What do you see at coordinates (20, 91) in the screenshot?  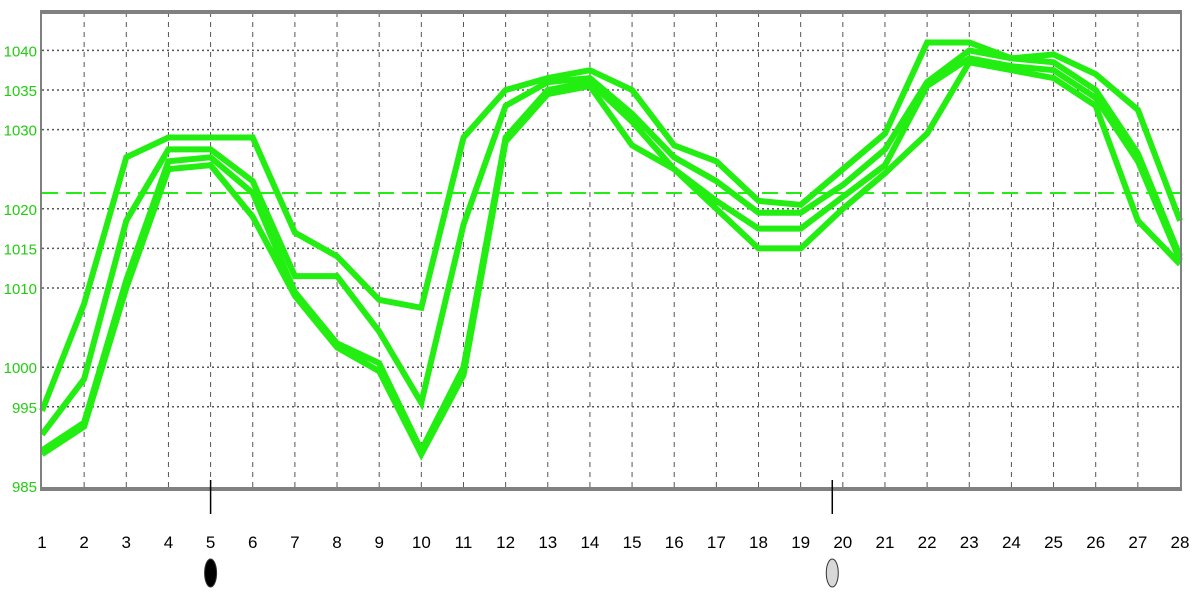 I see `y-tick-label: 1035` at bounding box center [20, 91].